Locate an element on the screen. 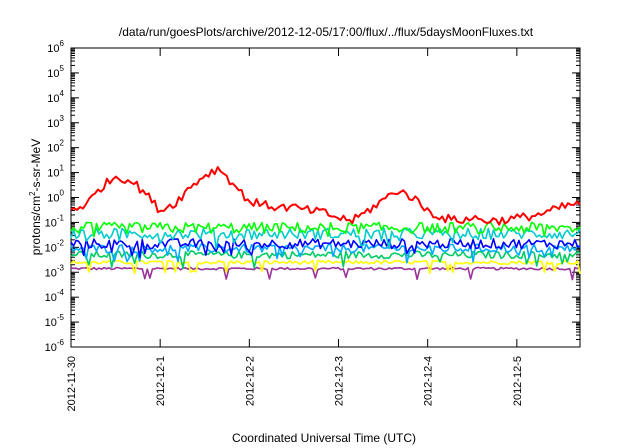 The height and width of the screenshot is (448, 640). y-tick-label: 10⁵ is located at coordinates (55, 72).